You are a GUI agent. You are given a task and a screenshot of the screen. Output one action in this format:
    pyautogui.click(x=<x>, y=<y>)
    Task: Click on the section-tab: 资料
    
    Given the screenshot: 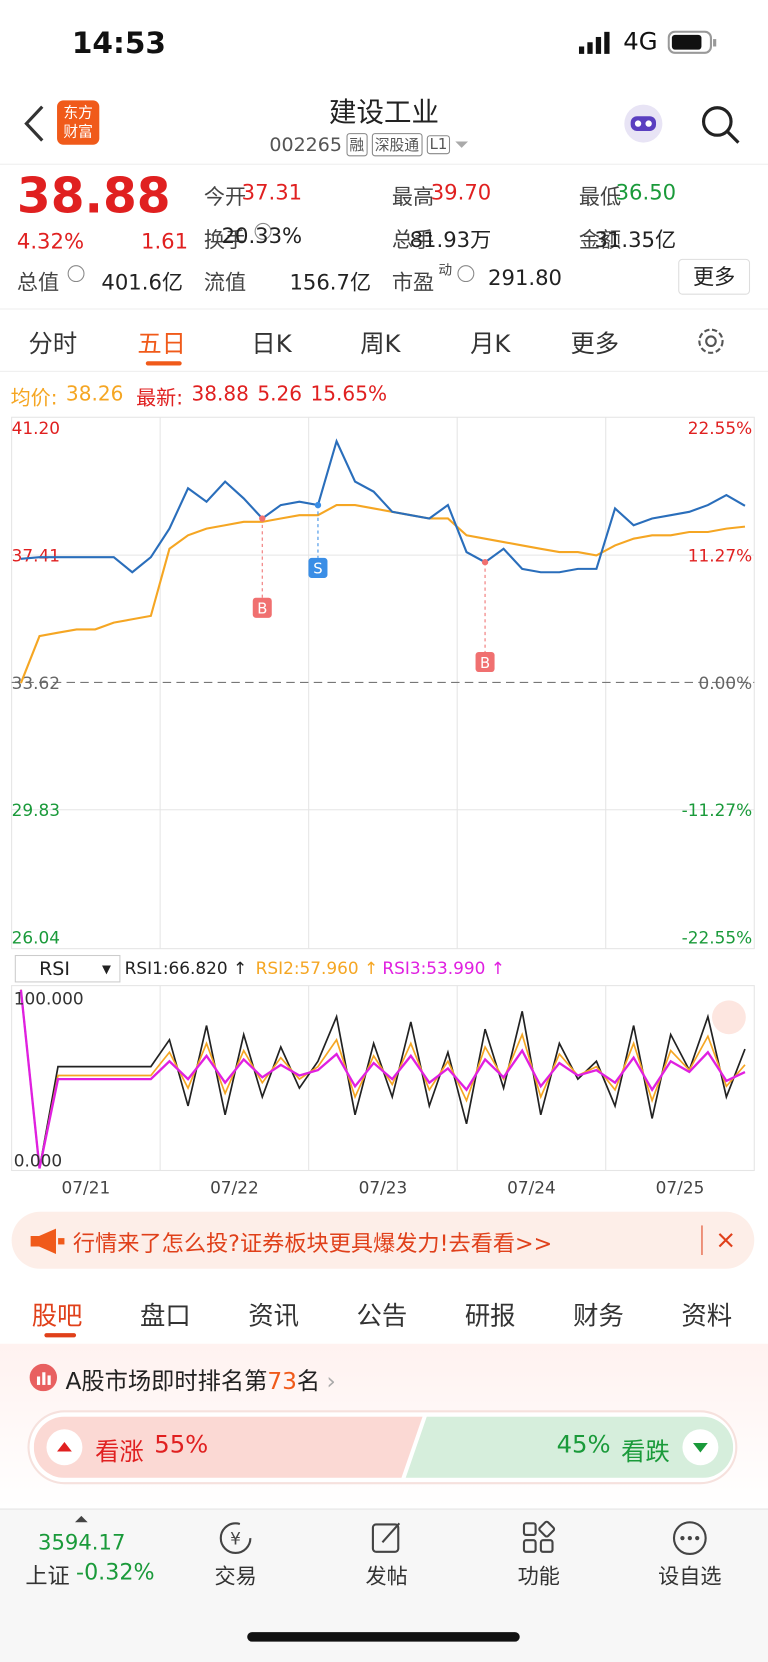 What is the action you would take?
    pyautogui.click(x=707, y=1316)
    